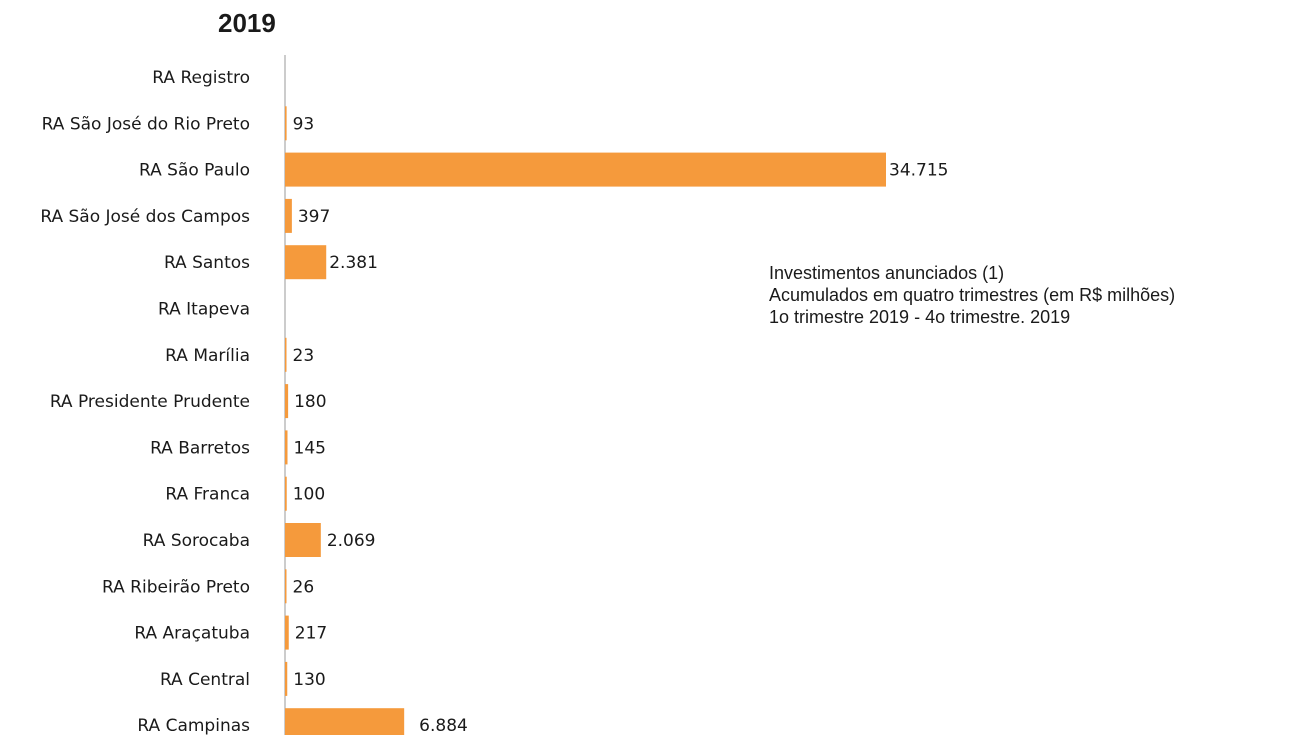  What do you see at coordinates (207, 263) in the screenshot?
I see `category-label: RA Santos` at bounding box center [207, 263].